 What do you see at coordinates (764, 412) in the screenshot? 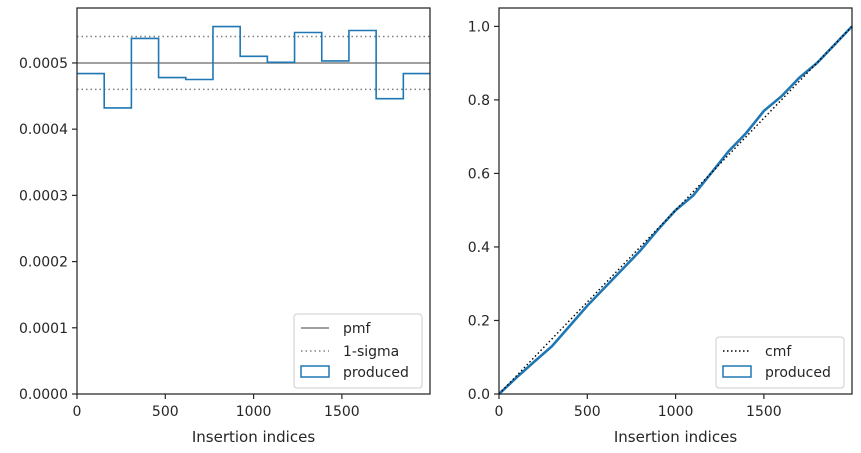
I see `cmf-x-tick-label: 1500` at bounding box center [764, 412].